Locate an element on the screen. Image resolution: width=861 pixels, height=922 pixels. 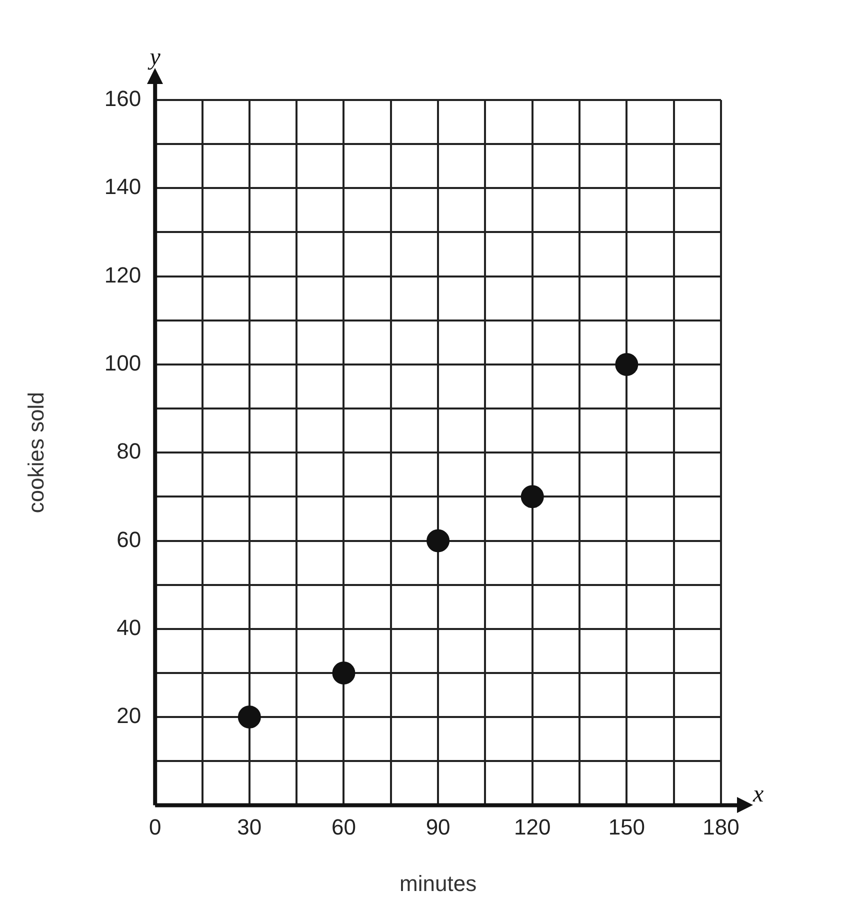
y-tick-label: 80 is located at coordinates (129, 451).